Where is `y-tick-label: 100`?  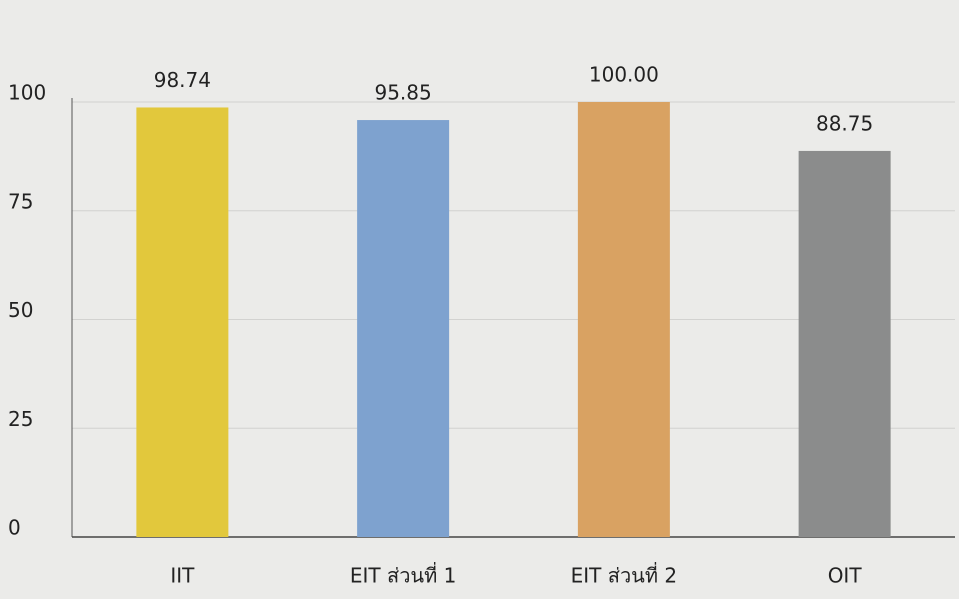
y-tick-label: 100 is located at coordinates (27, 93).